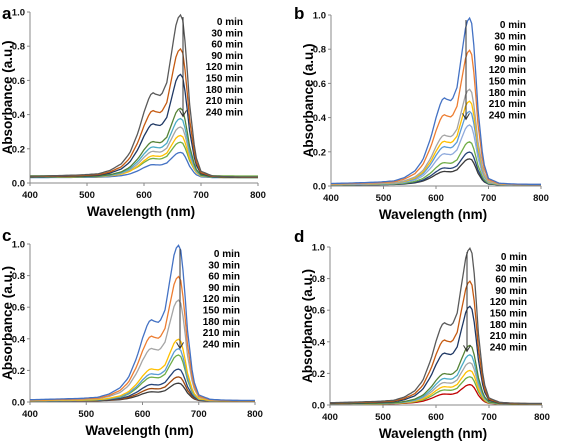  I want to click on panel-label: b, so click(299, 13).